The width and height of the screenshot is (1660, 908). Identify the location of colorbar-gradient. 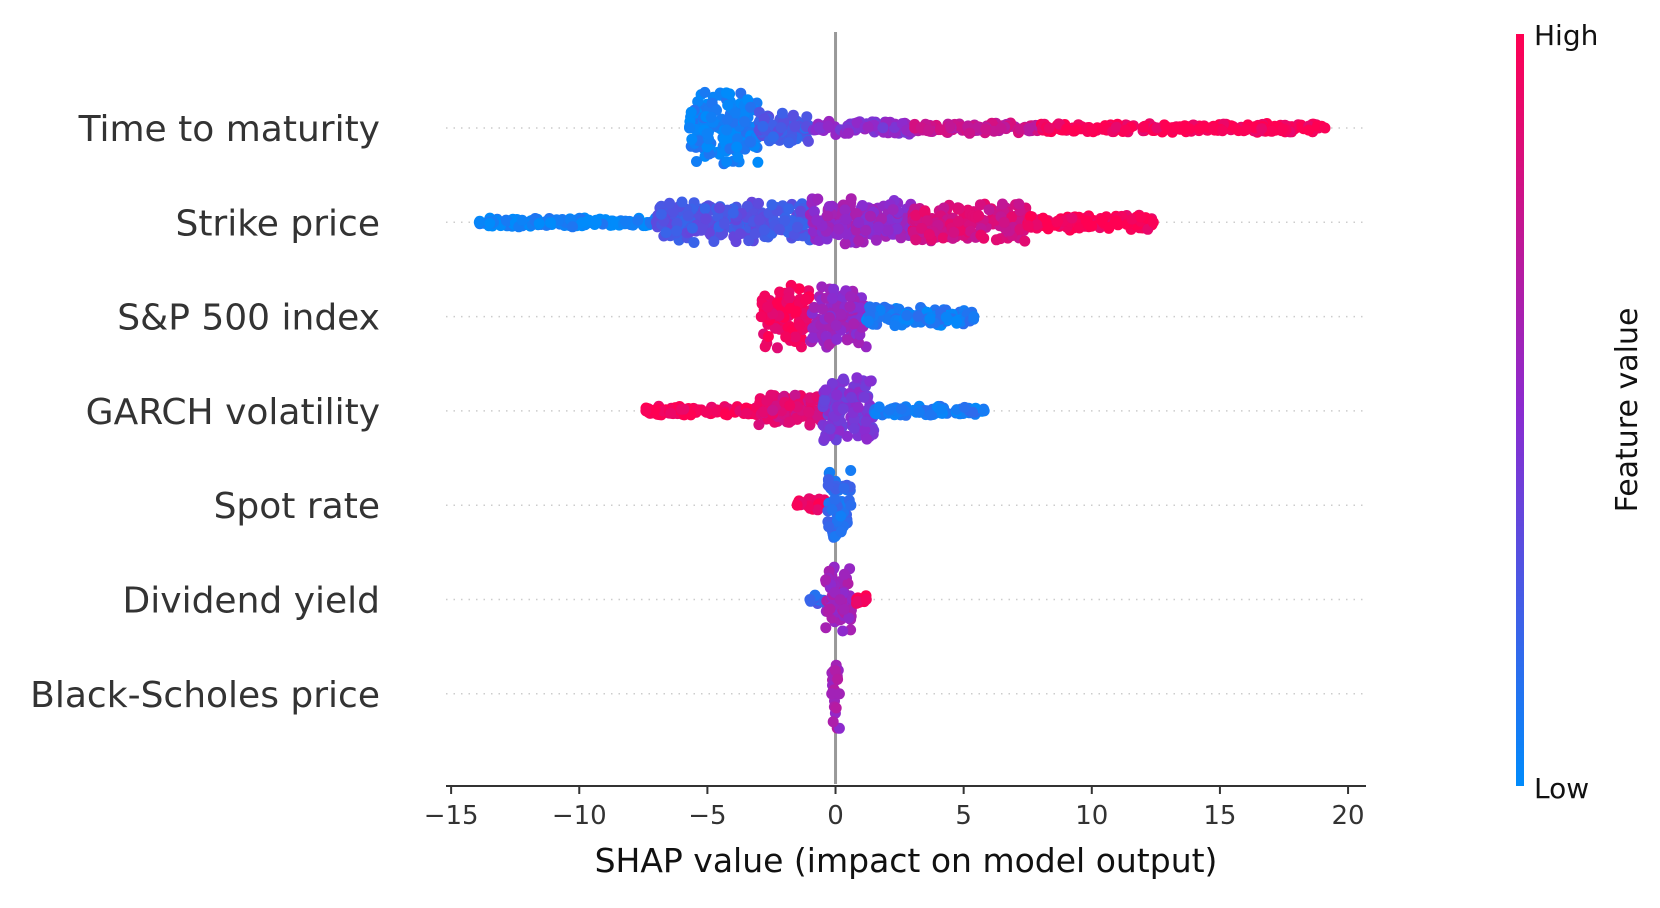
(1520, 410).